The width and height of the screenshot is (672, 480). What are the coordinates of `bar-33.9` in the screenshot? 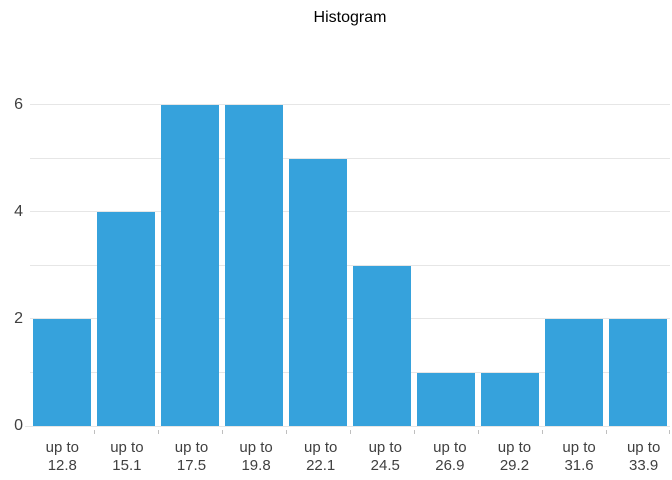 It's located at (638, 372).